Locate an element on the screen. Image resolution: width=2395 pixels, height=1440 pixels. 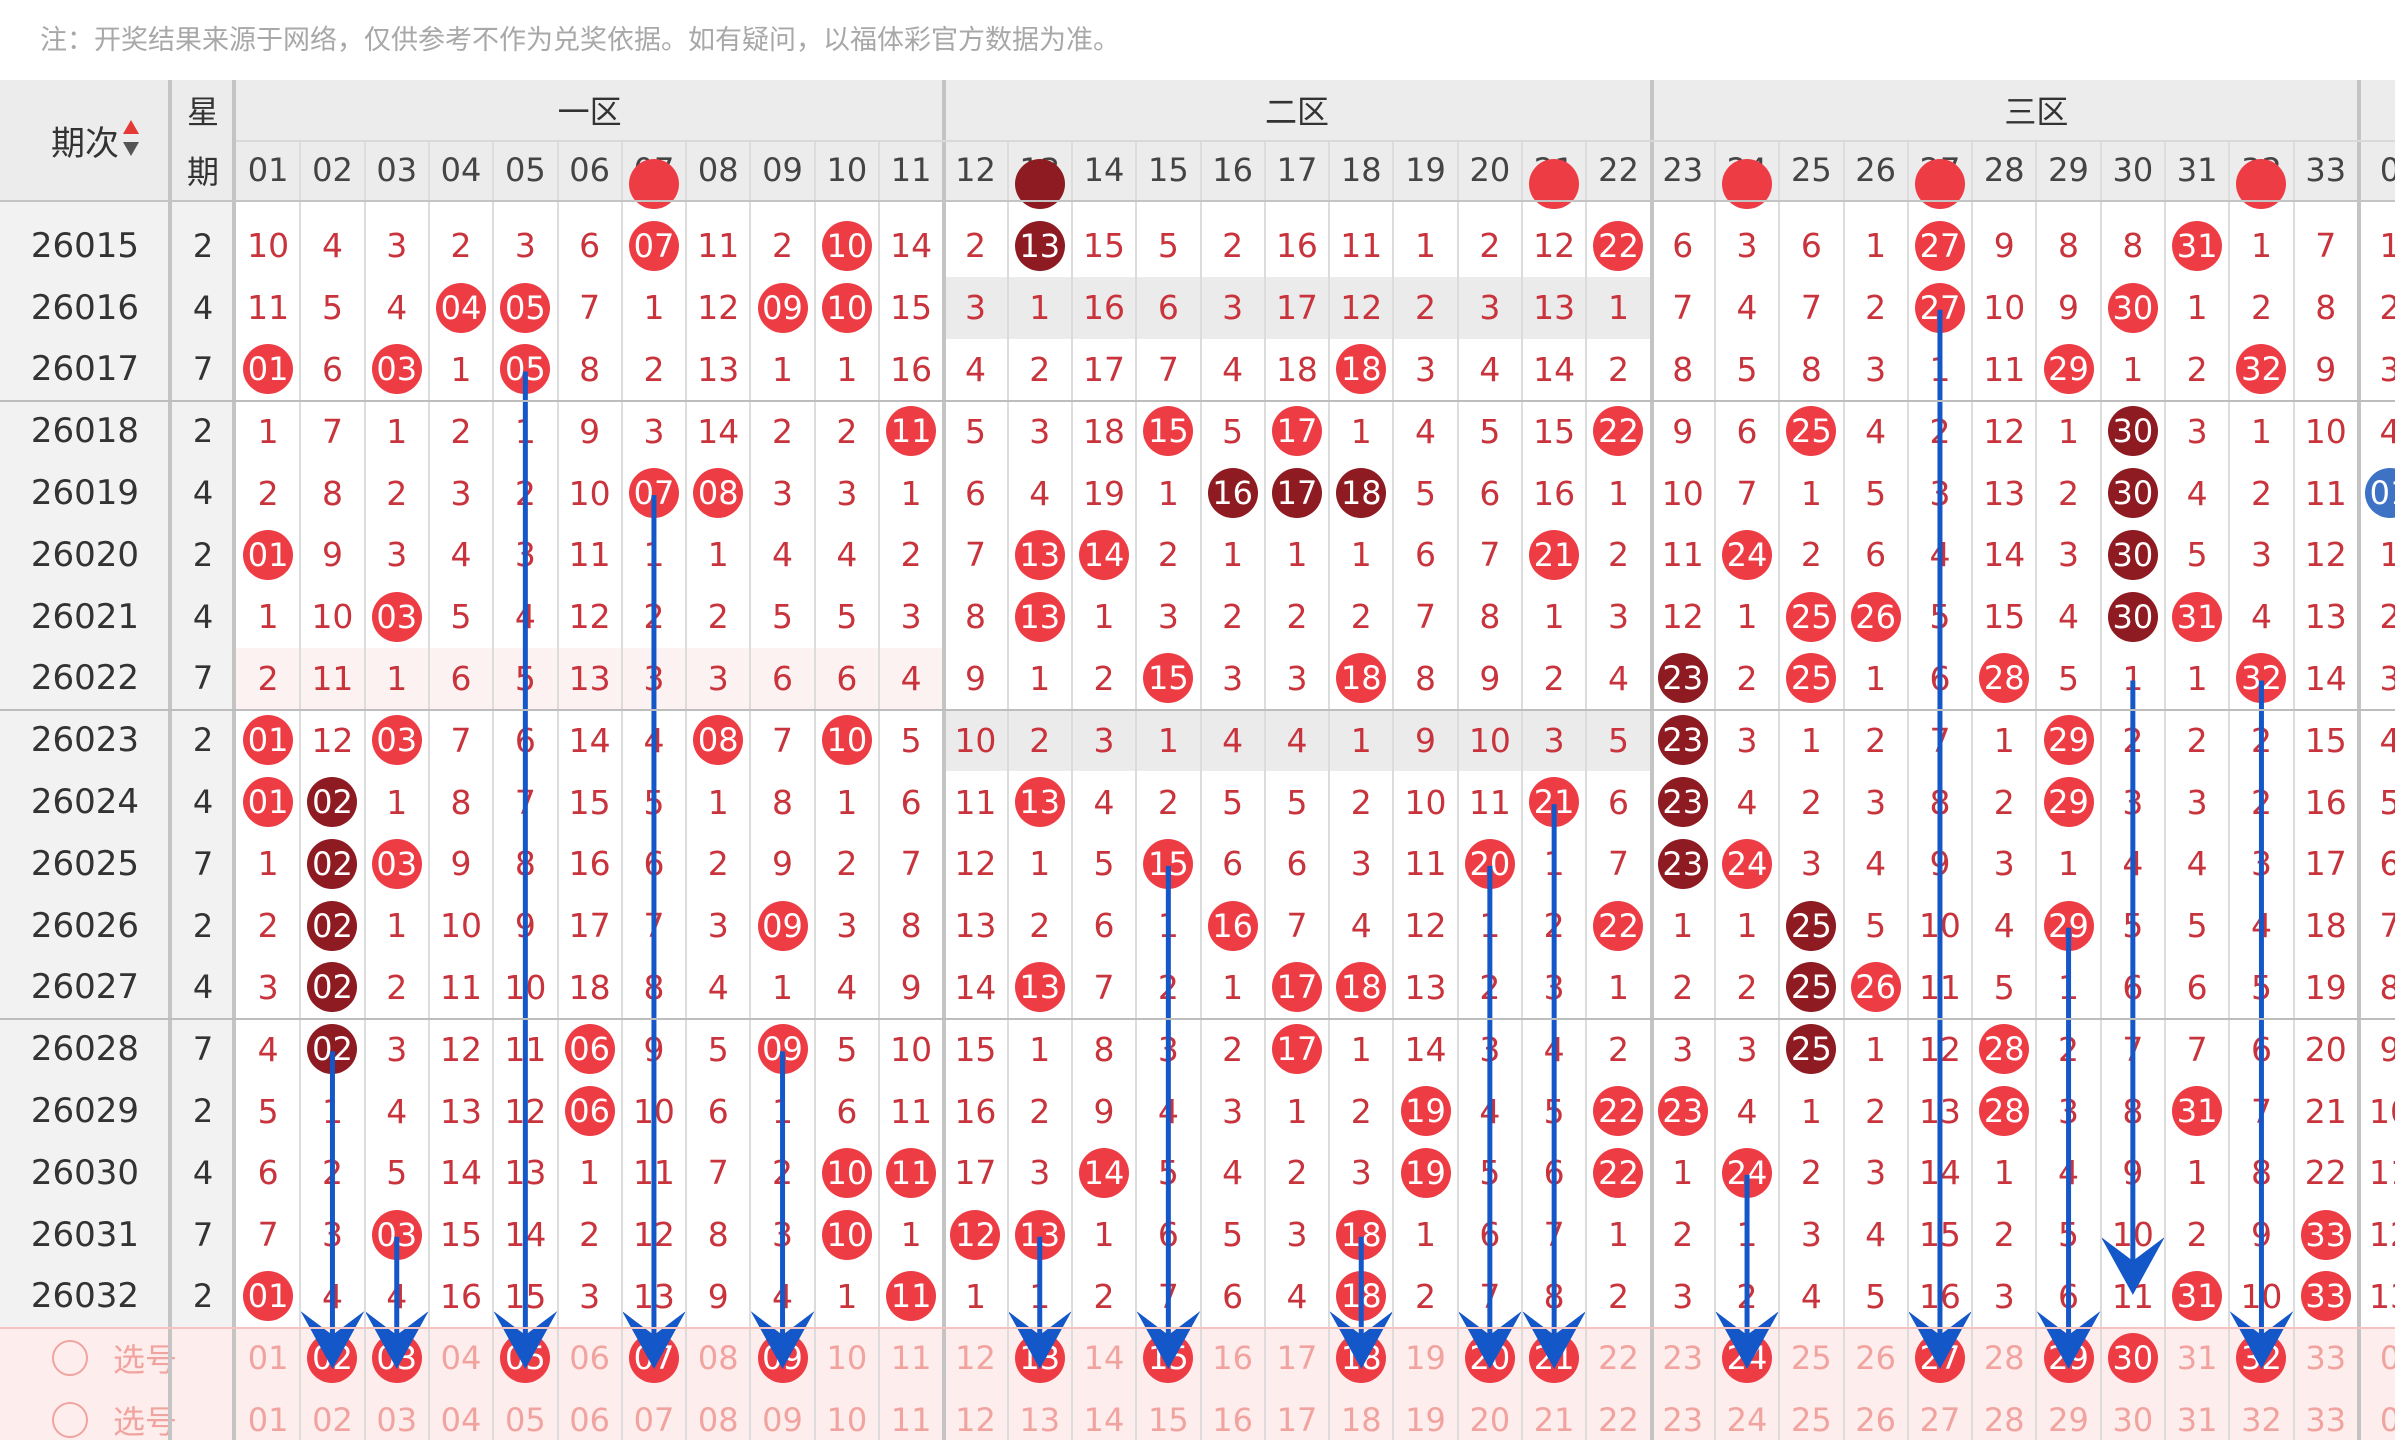
selected-number-cell: 13 is located at coordinates (1040, 1358).